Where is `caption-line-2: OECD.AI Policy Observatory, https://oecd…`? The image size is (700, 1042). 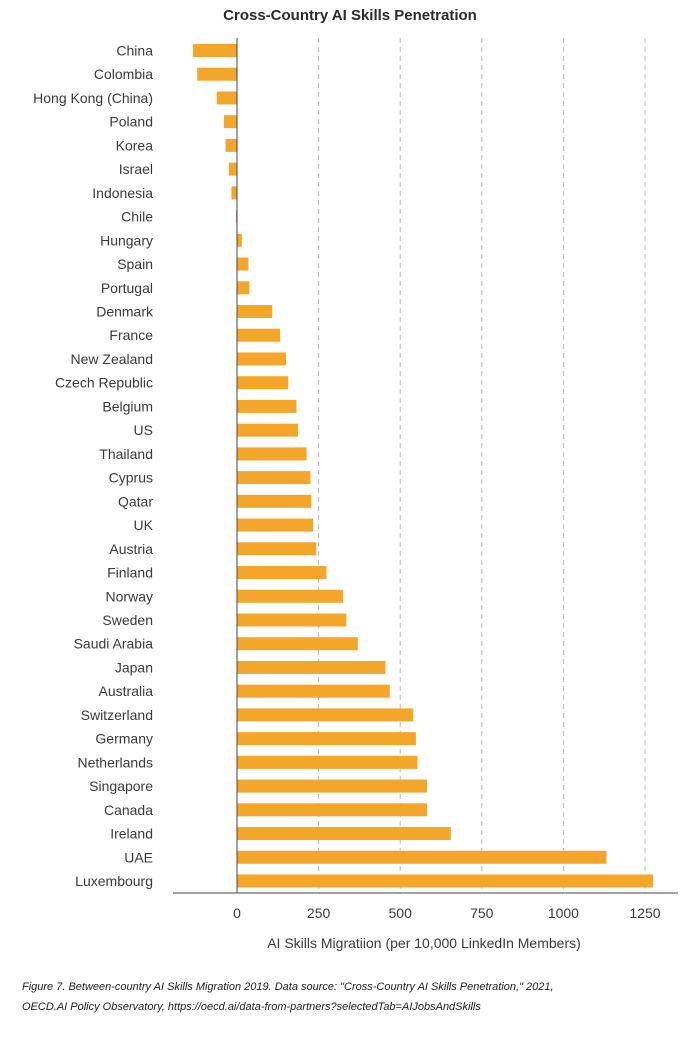 caption-line-2: OECD.AI Policy Observatory, https://oecd… is located at coordinates (251, 1007).